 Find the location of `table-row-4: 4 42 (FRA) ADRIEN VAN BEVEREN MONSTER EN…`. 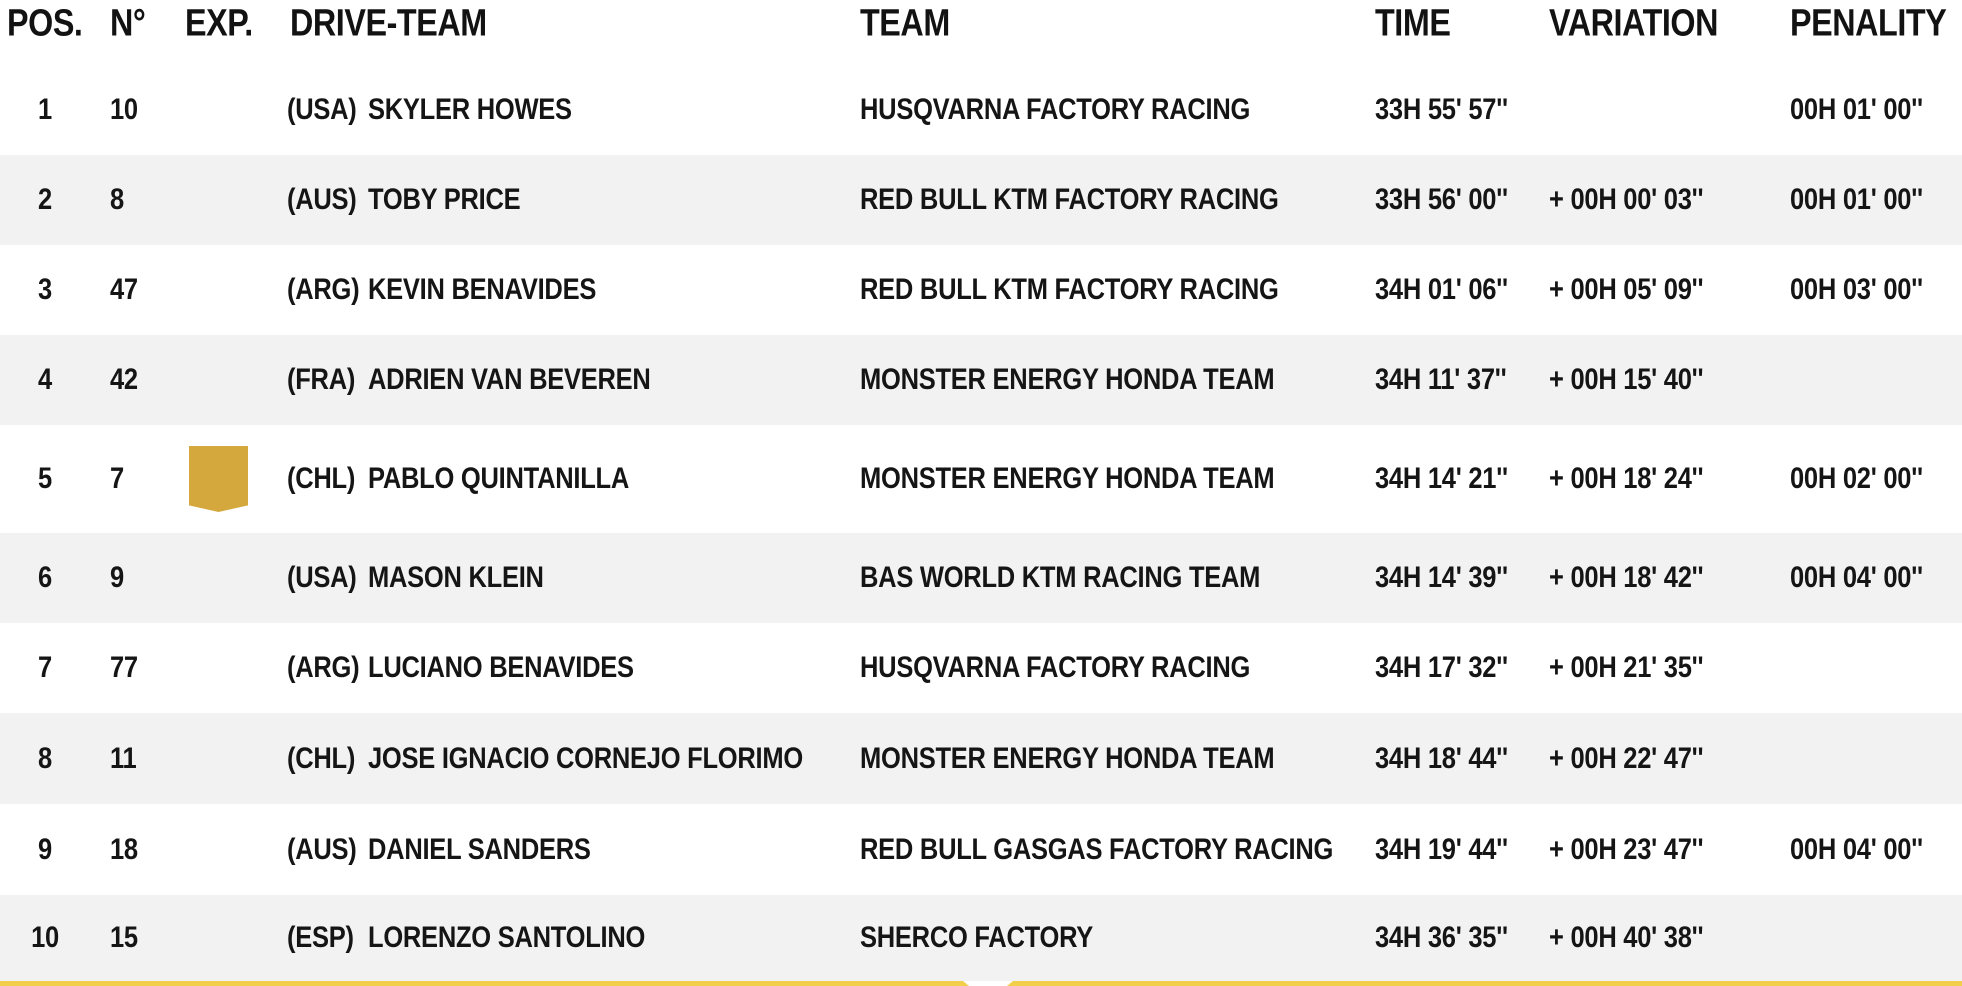

table-row-4: 4 42 (FRA) ADRIEN VAN BEVEREN MONSTER EN… is located at coordinates (981, 380).